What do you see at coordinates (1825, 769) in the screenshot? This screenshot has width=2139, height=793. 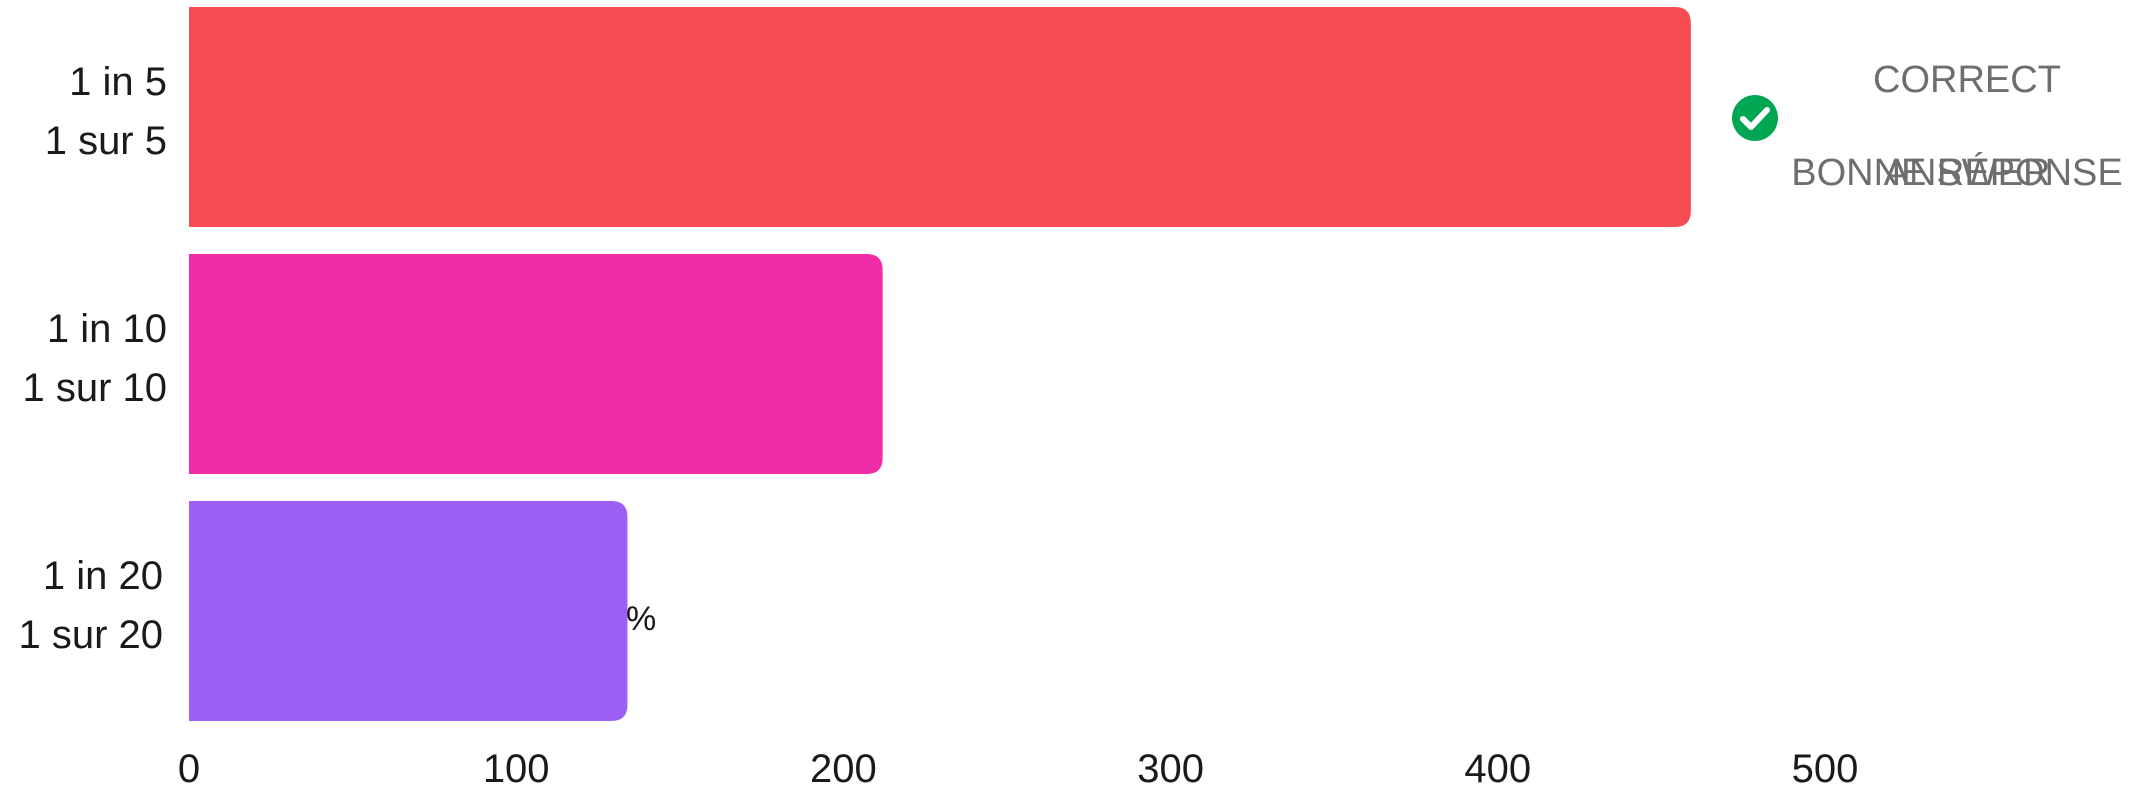 I see `x-tick-label-500: 500` at bounding box center [1825, 769].